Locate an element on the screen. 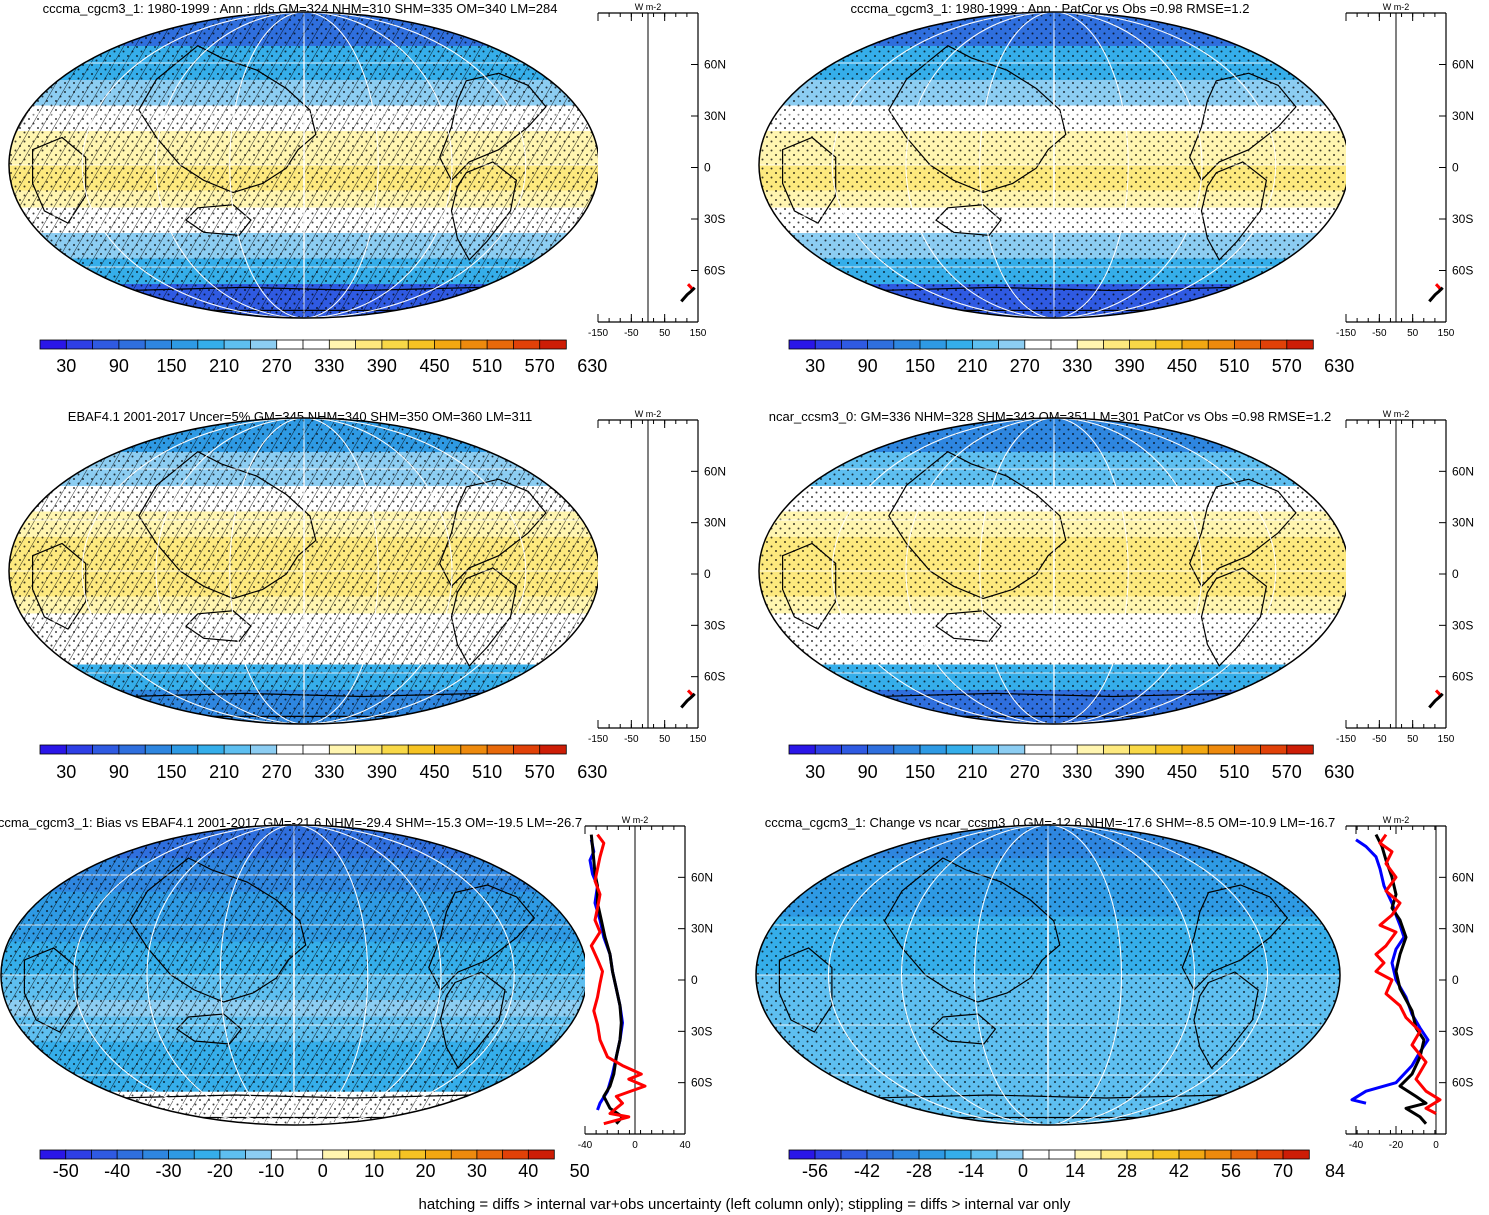 Image resolution: width=1489 pixels, height=1215 pixels. colorbar-label: 150 is located at coordinates (171, 772).